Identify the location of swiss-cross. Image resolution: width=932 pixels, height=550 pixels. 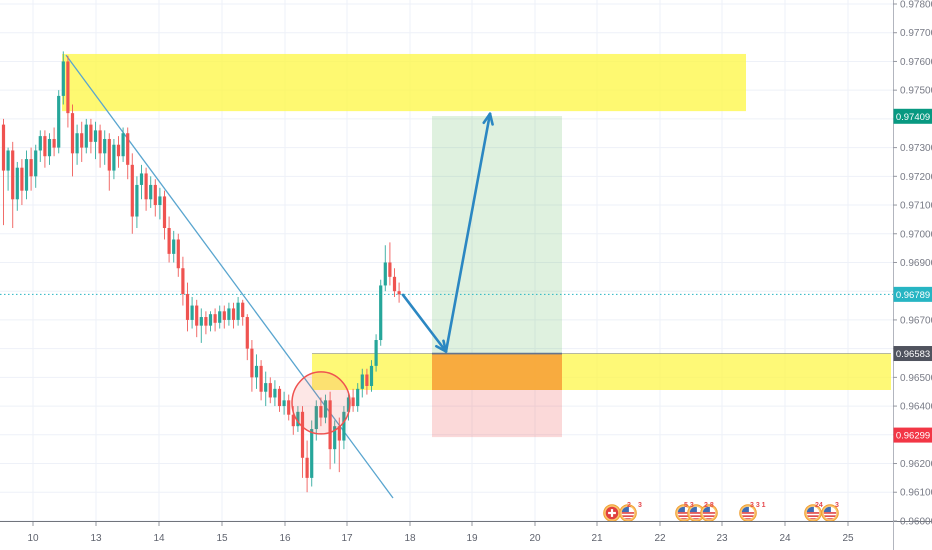
(612, 513).